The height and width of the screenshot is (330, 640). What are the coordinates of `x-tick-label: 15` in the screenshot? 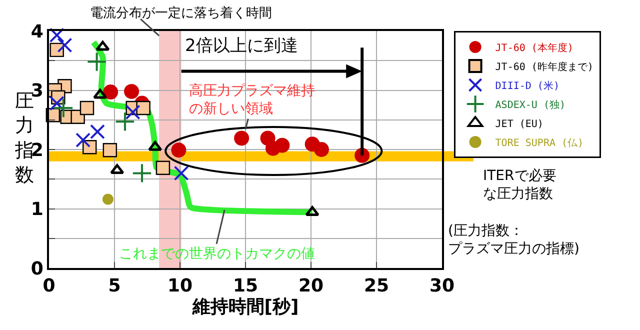 It's located at (245, 286).